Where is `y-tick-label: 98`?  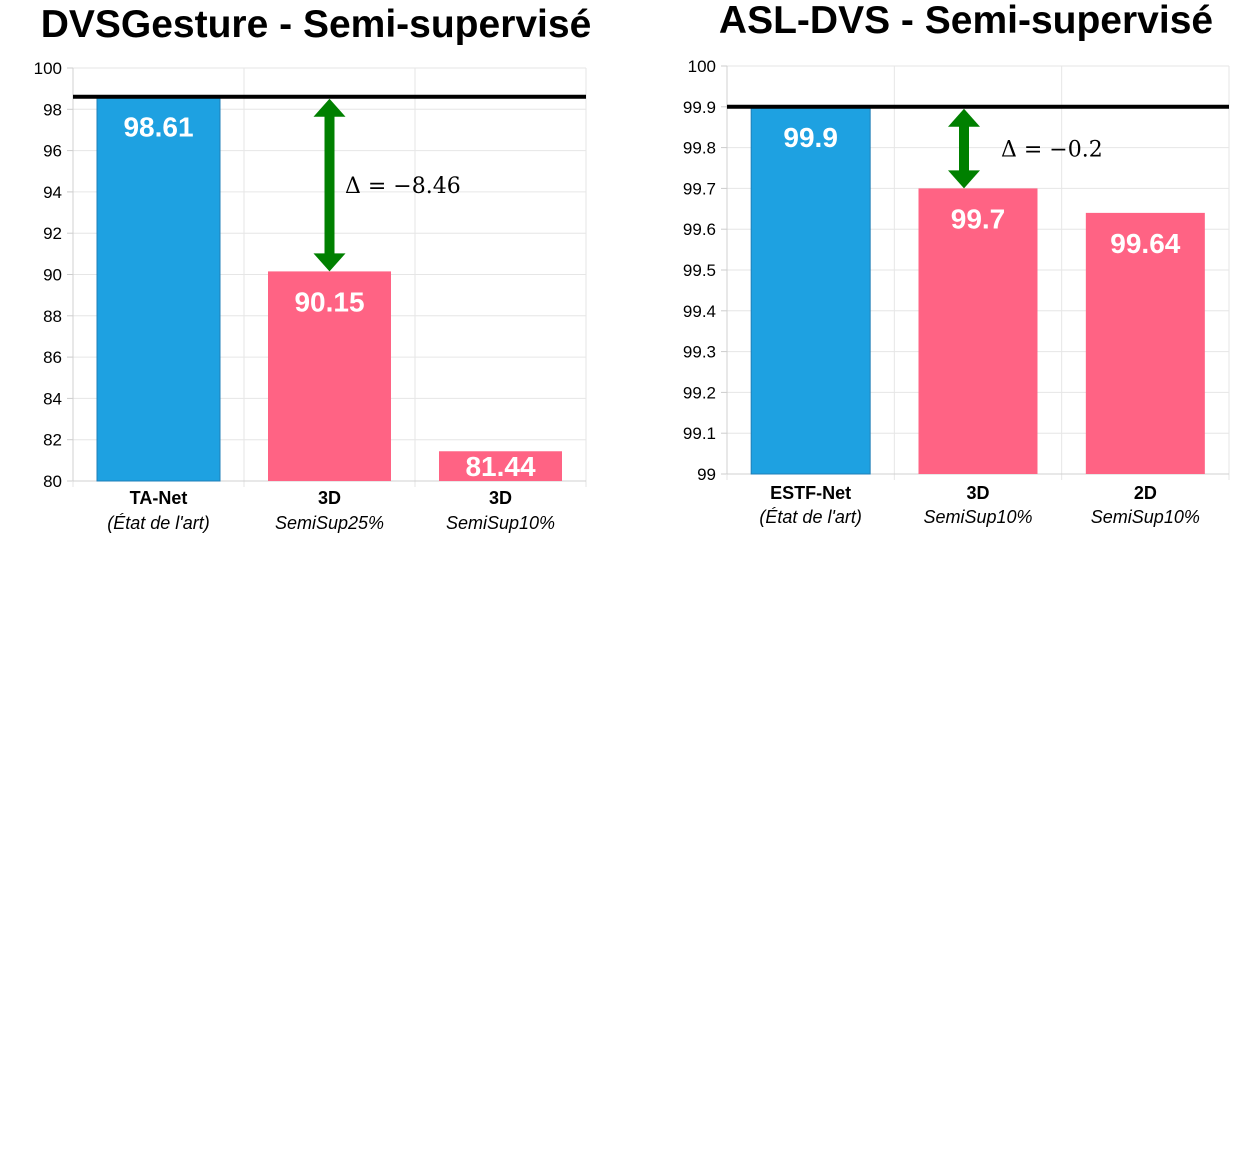 y-tick-label: 98 is located at coordinates (52, 109).